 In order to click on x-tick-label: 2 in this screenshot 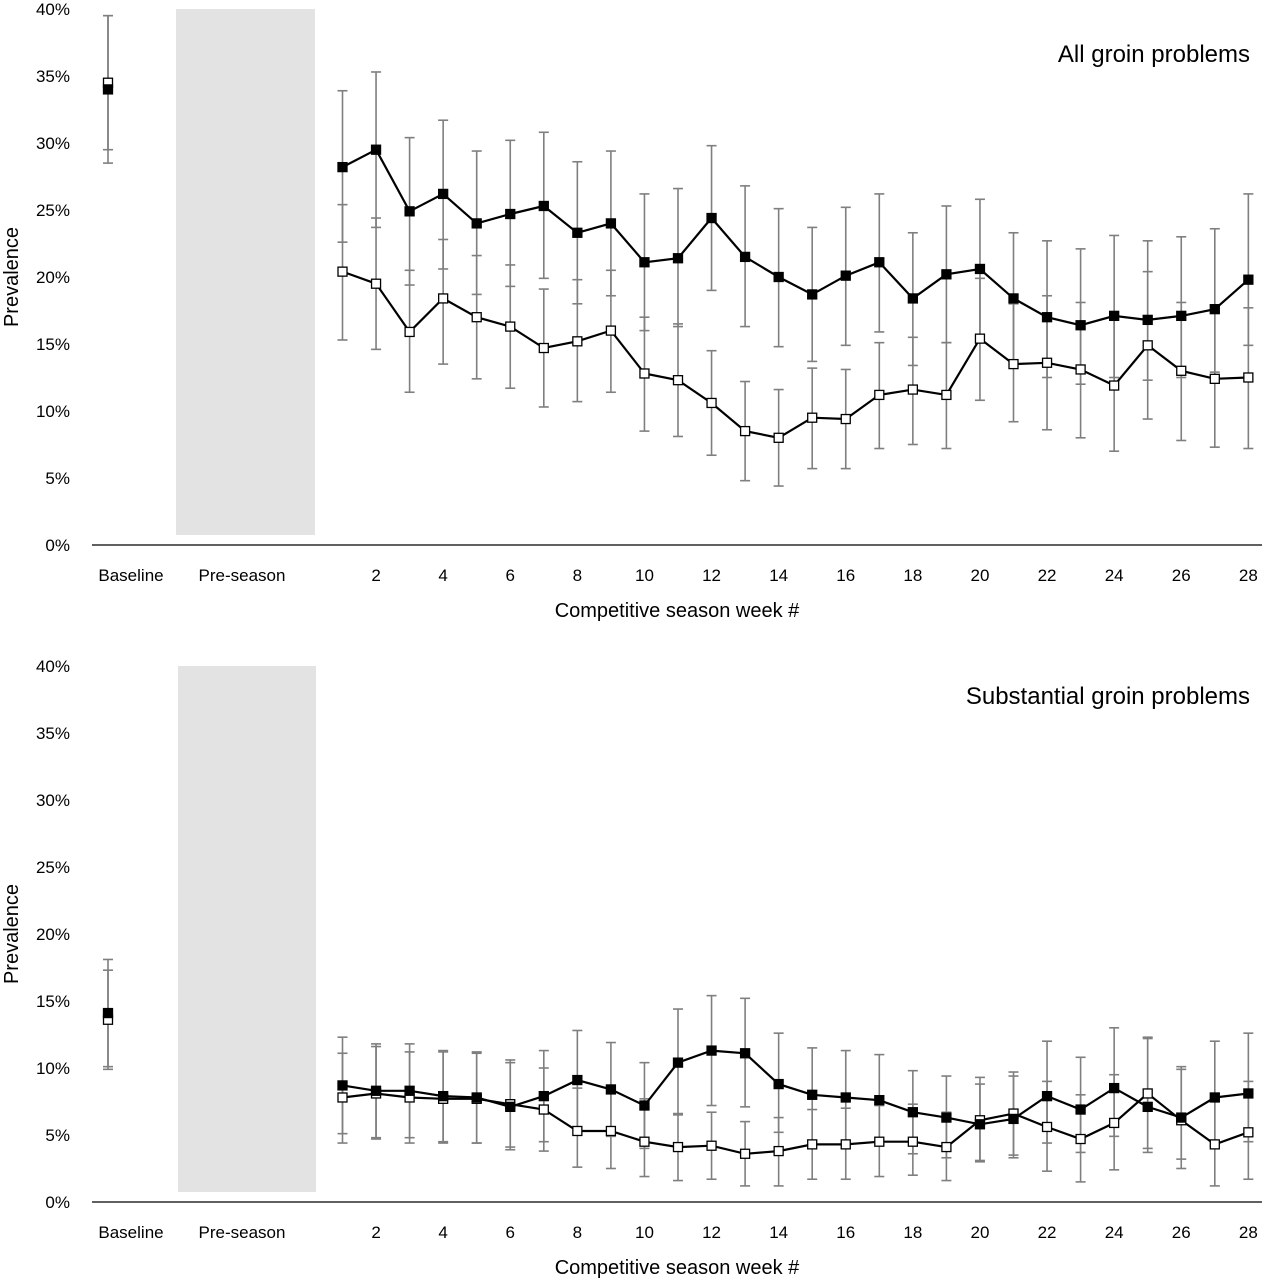, I will do `click(375, 1232)`.